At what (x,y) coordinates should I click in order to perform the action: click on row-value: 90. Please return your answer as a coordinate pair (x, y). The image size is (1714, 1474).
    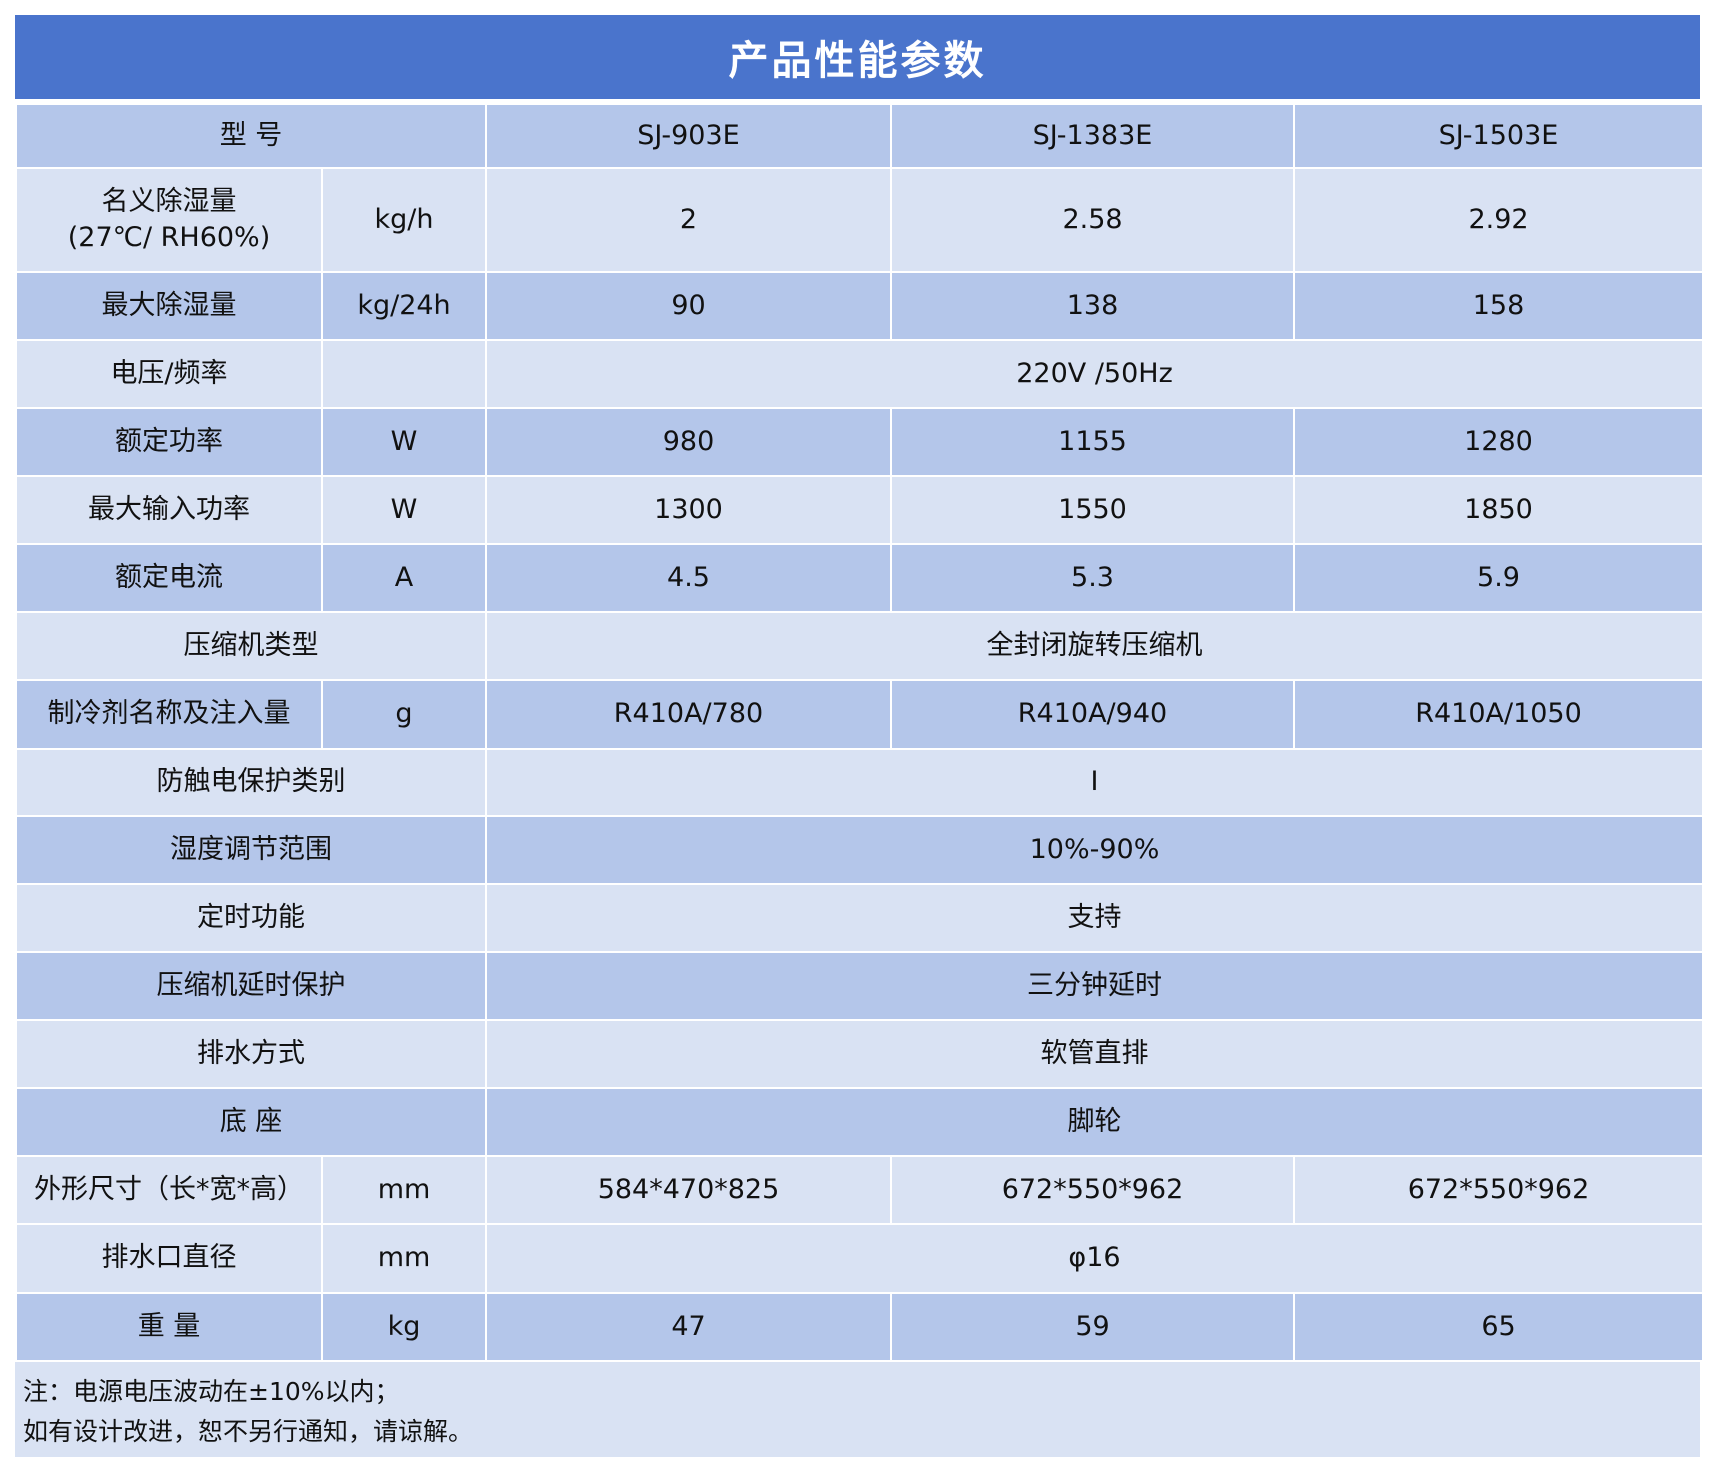
    Looking at the image, I should click on (688, 306).